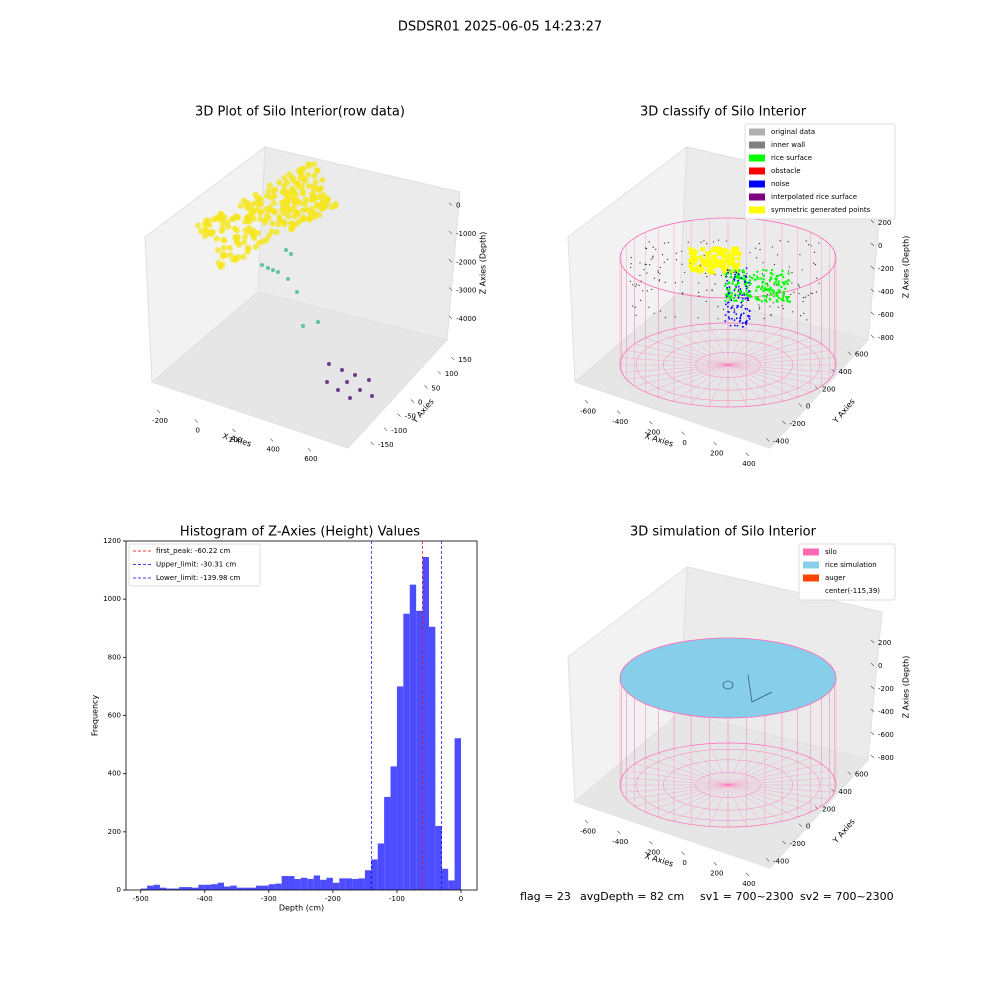 The image size is (1000, 1000). What do you see at coordinates (906, 267) in the screenshot?
I see `z-axis-label: Z Axies (Depth)` at bounding box center [906, 267].